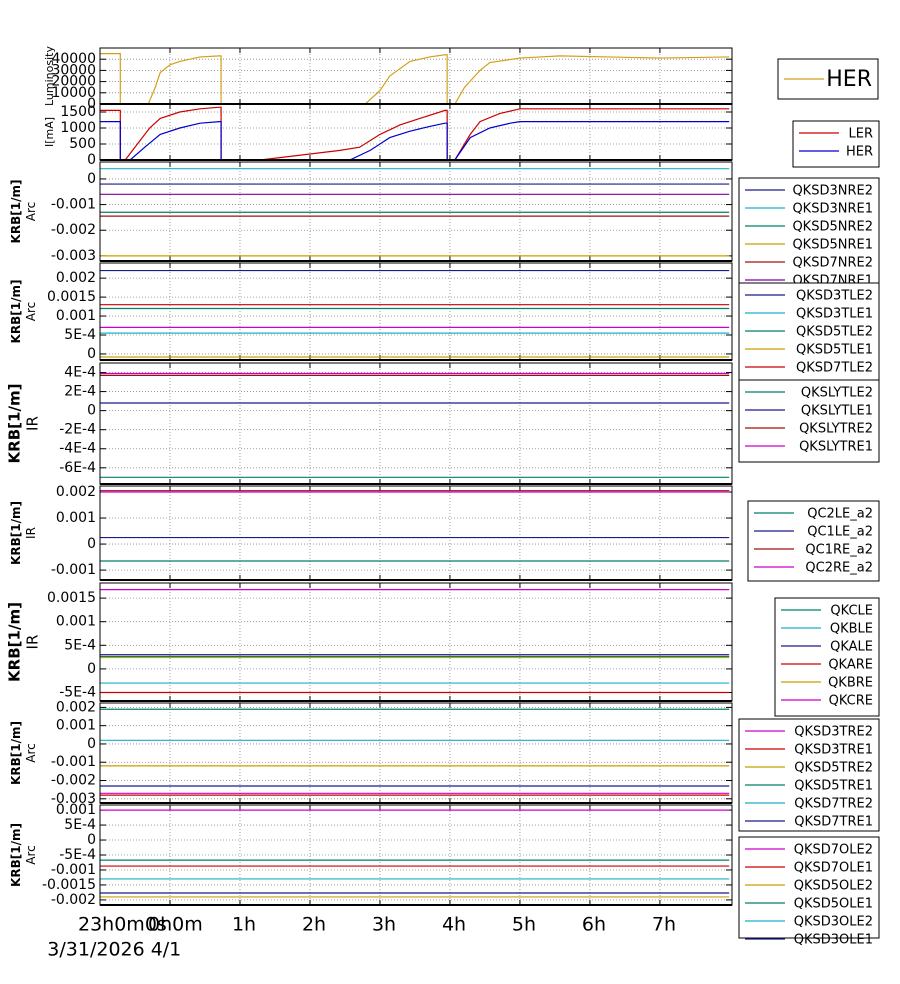 This screenshot has width=900, height=984. I want to click on x-tick-label: 4h, so click(454, 925).